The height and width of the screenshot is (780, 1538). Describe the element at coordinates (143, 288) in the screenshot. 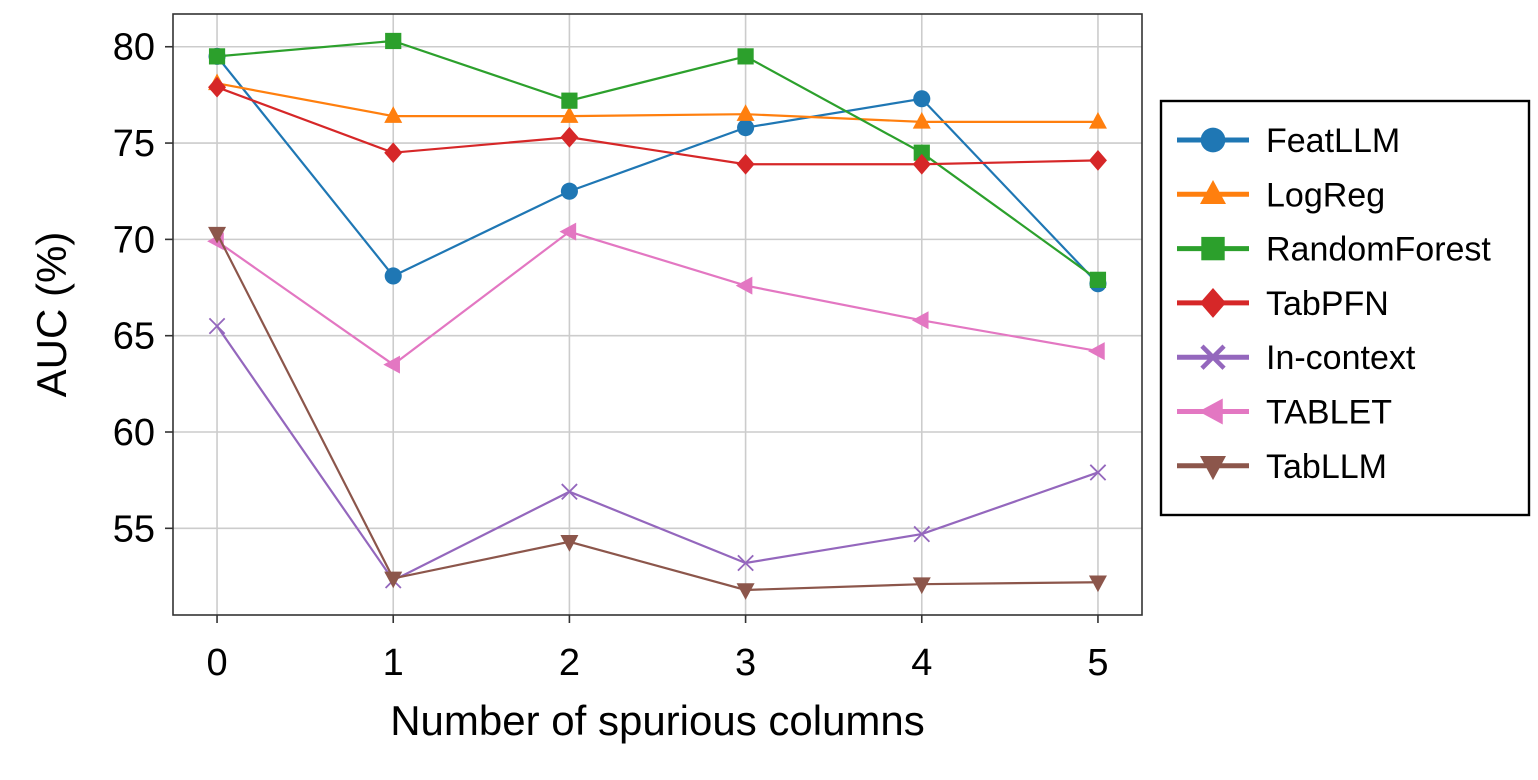

I see `y-ticks: 55 60 65 70 75 80` at that location.